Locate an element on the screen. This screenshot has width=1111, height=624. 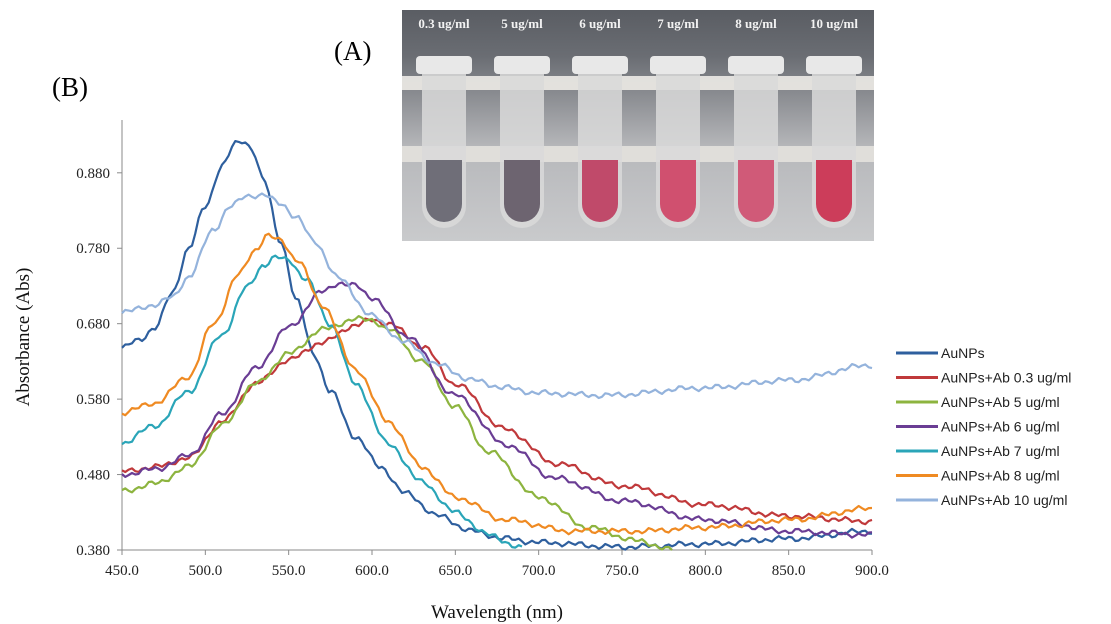
y-tick-label: 0.680 is located at coordinates (93, 325).